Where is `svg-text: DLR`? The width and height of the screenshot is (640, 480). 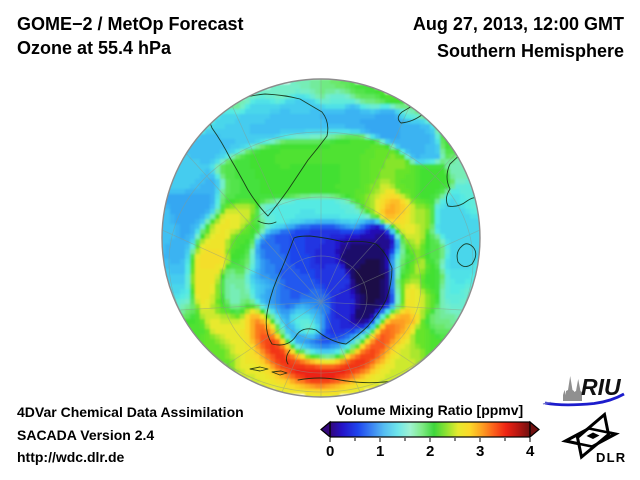 svg-text: DLR is located at coordinates (611, 457).